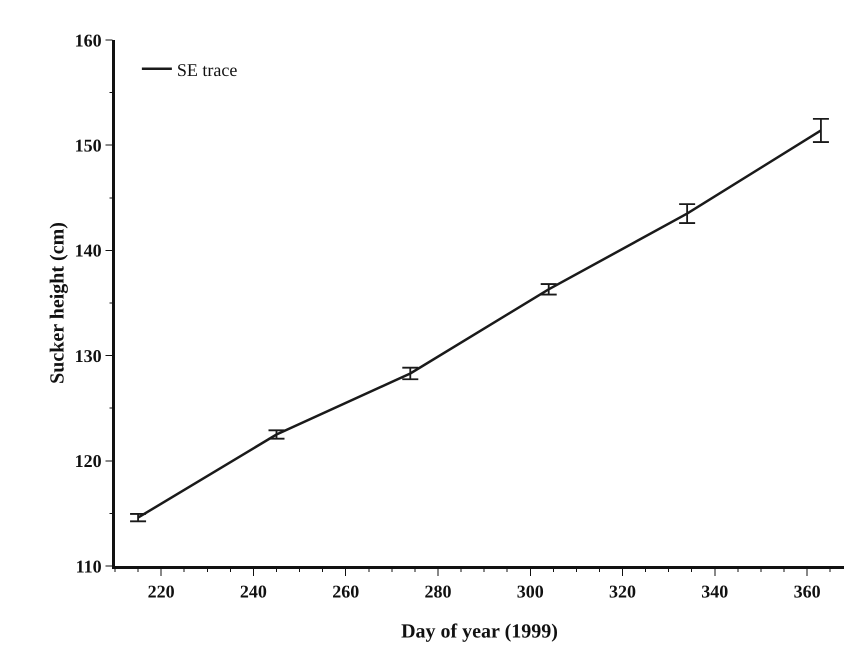  What do you see at coordinates (346, 591) in the screenshot?
I see `x-tick-label: 260` at bounding box center [346, 591].